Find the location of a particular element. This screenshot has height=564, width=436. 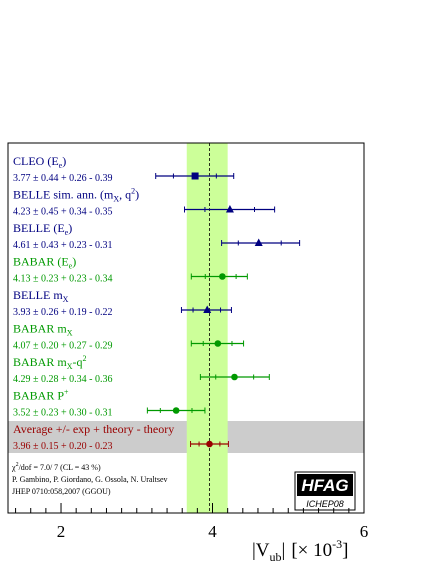

hfag-badge: HFAG ICHEP08 is located at coordinates (325, 491).